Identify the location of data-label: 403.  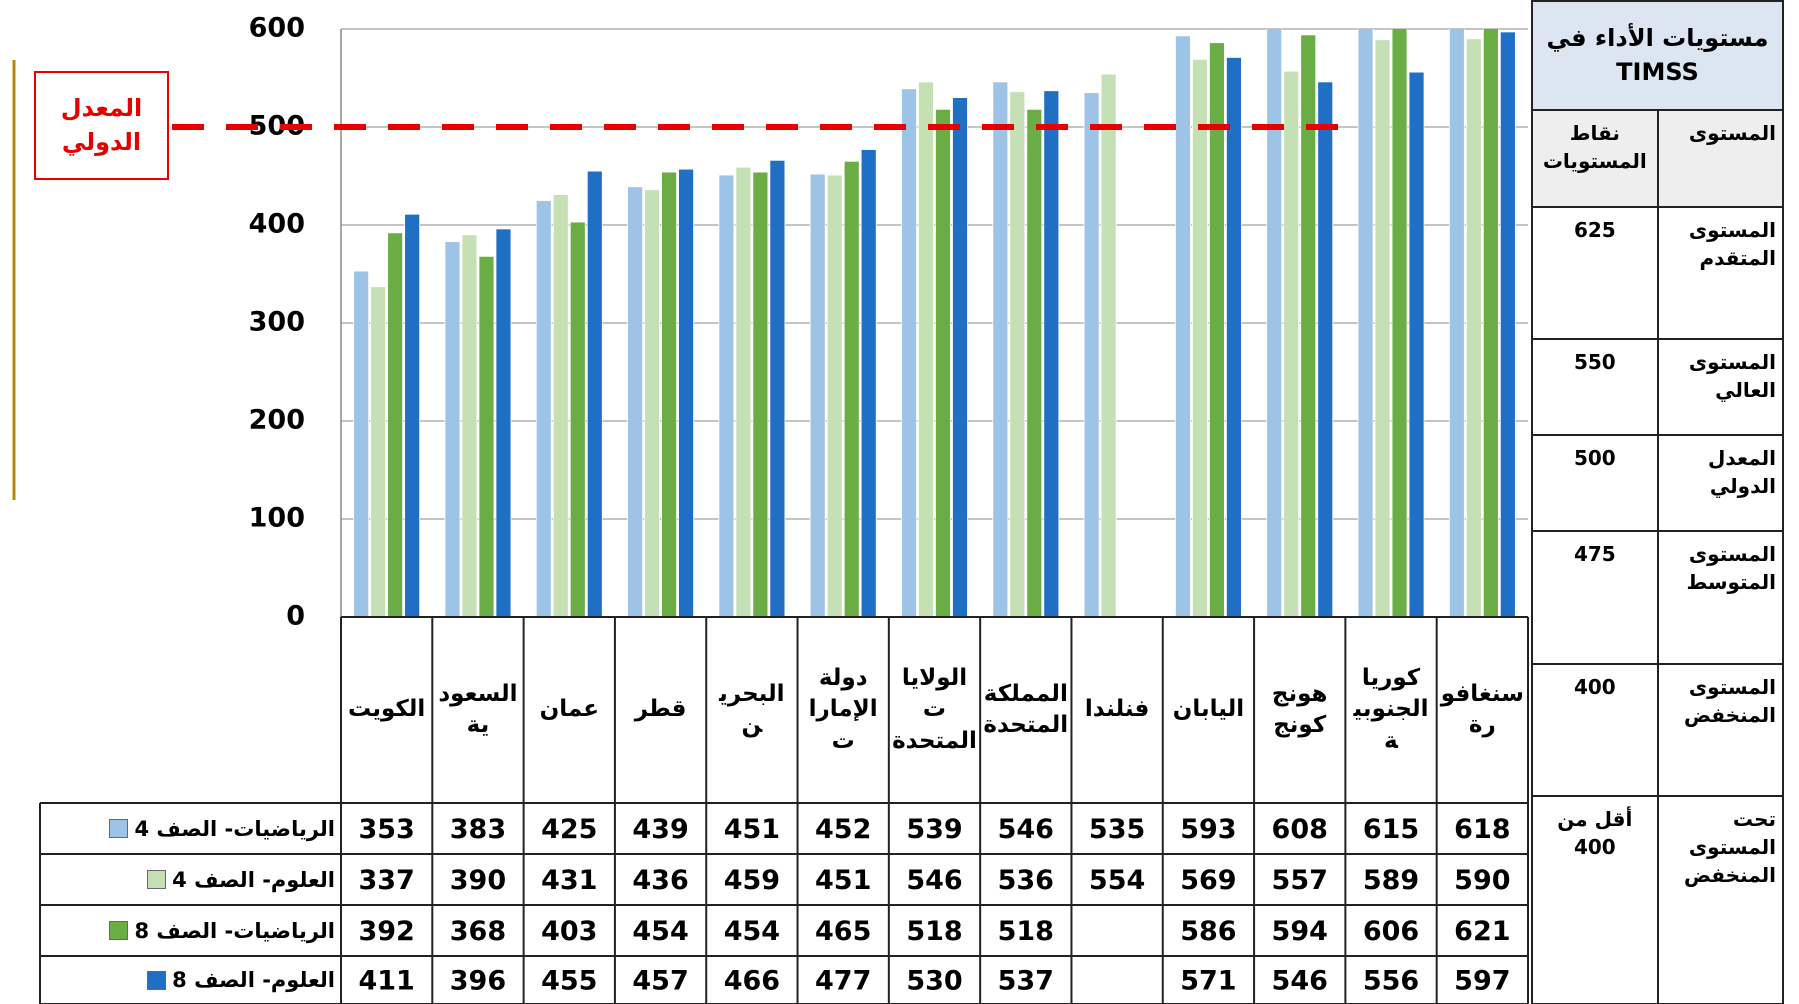
(569, 931).